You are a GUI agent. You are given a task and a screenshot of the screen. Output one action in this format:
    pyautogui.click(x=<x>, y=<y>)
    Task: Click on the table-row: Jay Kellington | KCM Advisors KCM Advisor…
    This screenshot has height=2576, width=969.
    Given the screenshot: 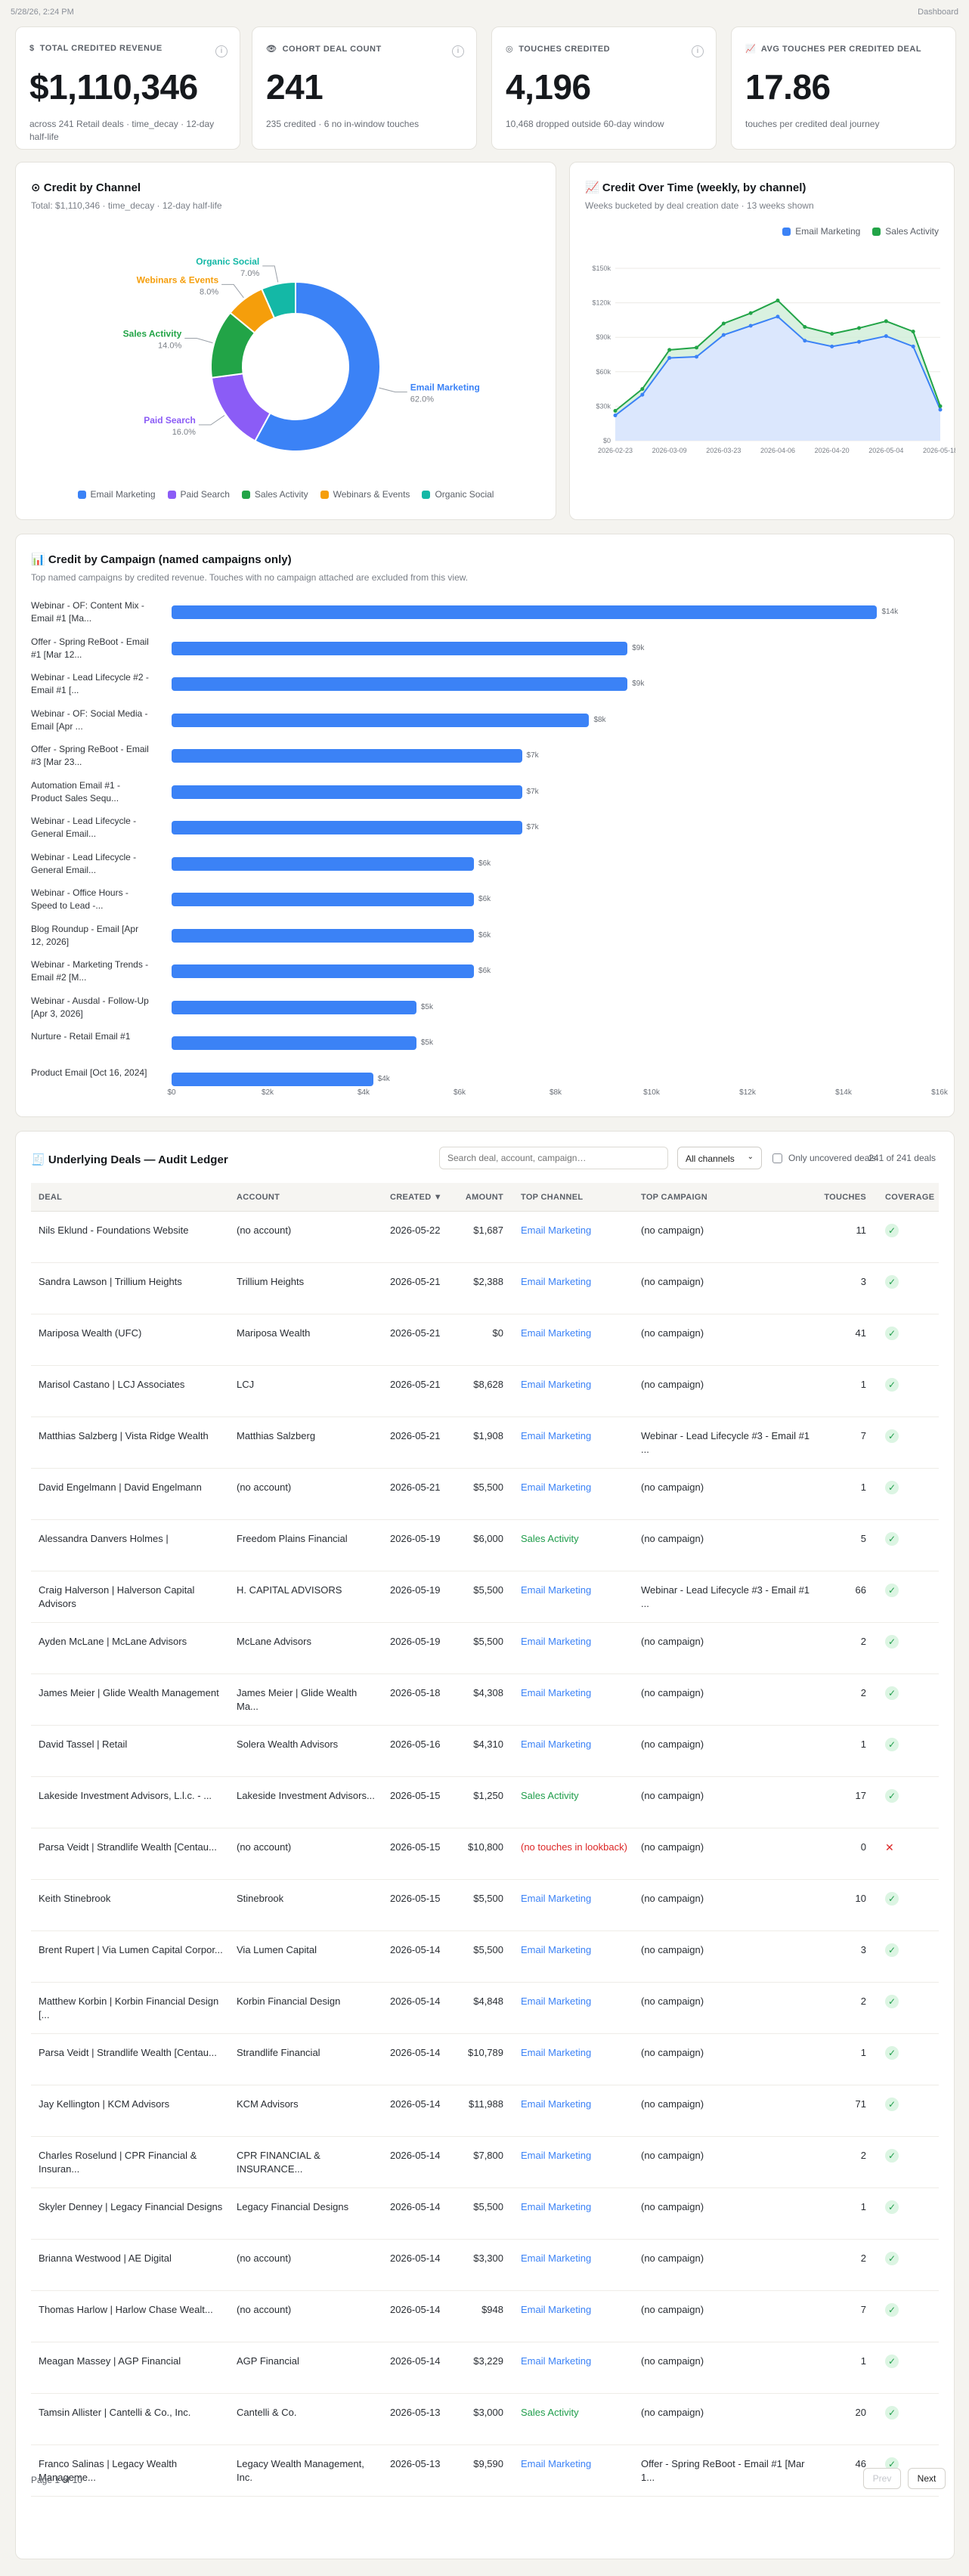 What is the action you would take?
    pyautogui.click(x=485, y=2111)
    